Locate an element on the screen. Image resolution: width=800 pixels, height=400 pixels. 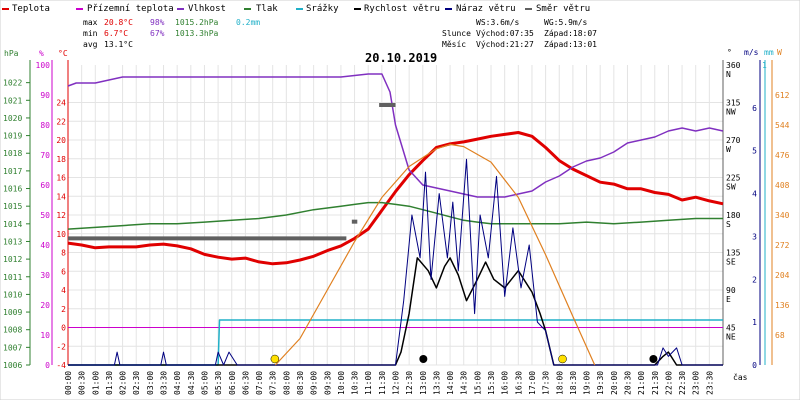
x-tick-label: 21:30 is located at coordinates (655, 383).